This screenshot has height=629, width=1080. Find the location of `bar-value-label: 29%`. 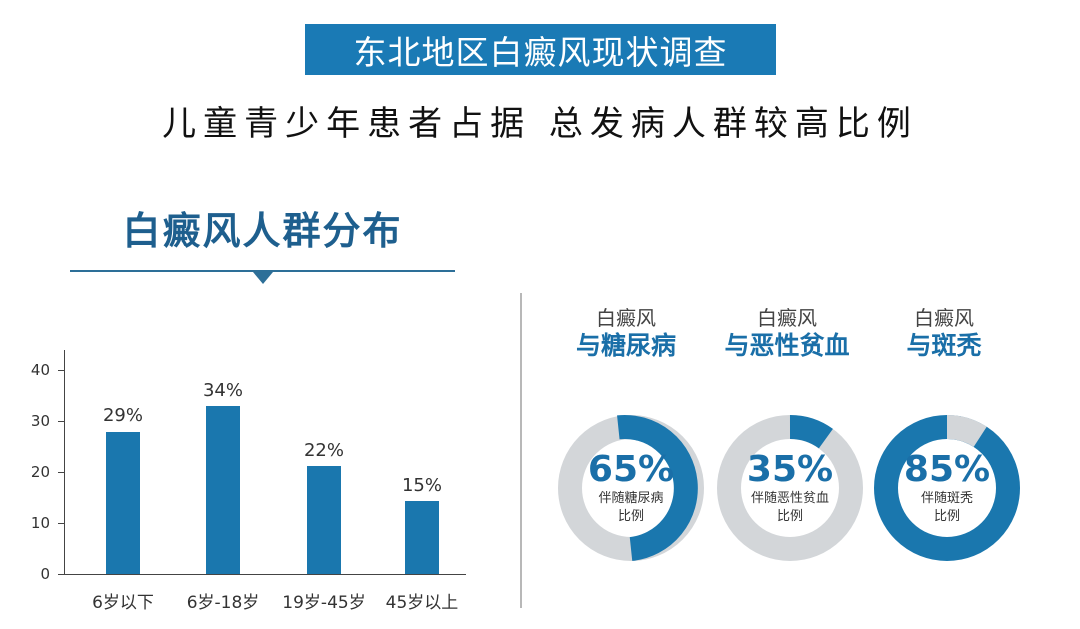

bar-value-label: 29% is located at coordinates (122, 415).